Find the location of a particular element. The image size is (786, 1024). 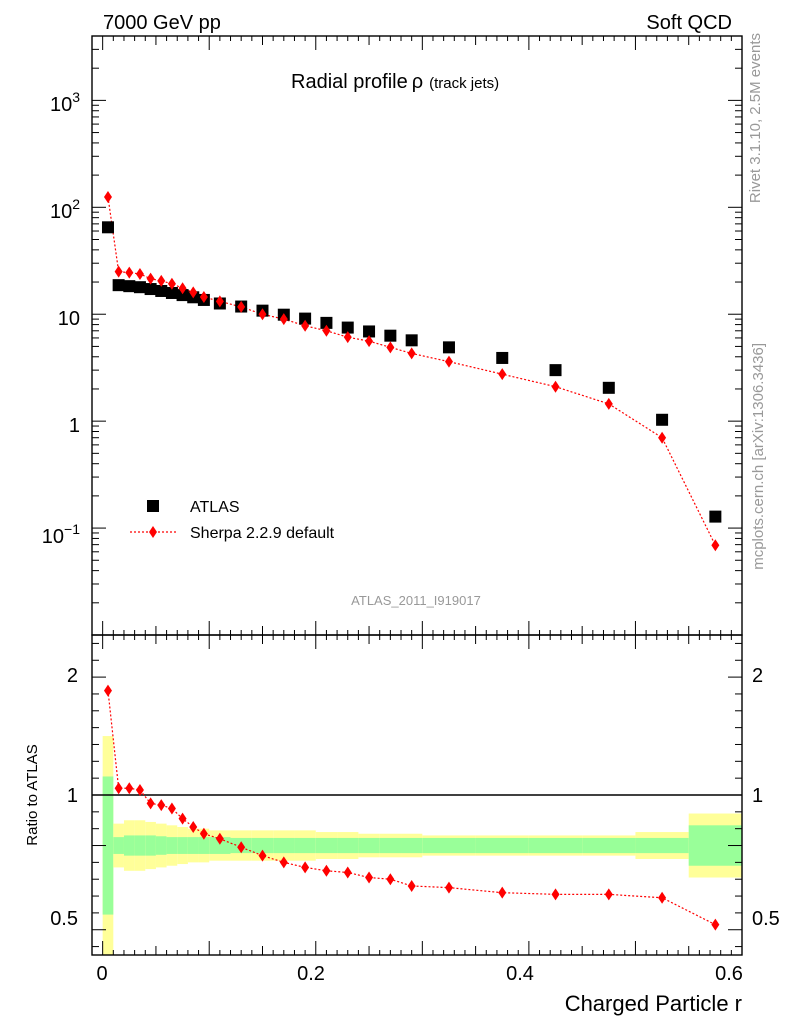

legend-marker-sherpa is located at coordinates (153, 532).